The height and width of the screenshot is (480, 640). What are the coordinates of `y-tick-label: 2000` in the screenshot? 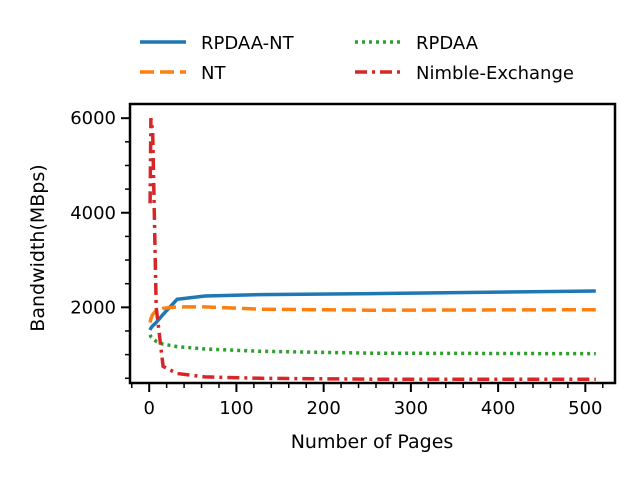 It's located at (93, 307).